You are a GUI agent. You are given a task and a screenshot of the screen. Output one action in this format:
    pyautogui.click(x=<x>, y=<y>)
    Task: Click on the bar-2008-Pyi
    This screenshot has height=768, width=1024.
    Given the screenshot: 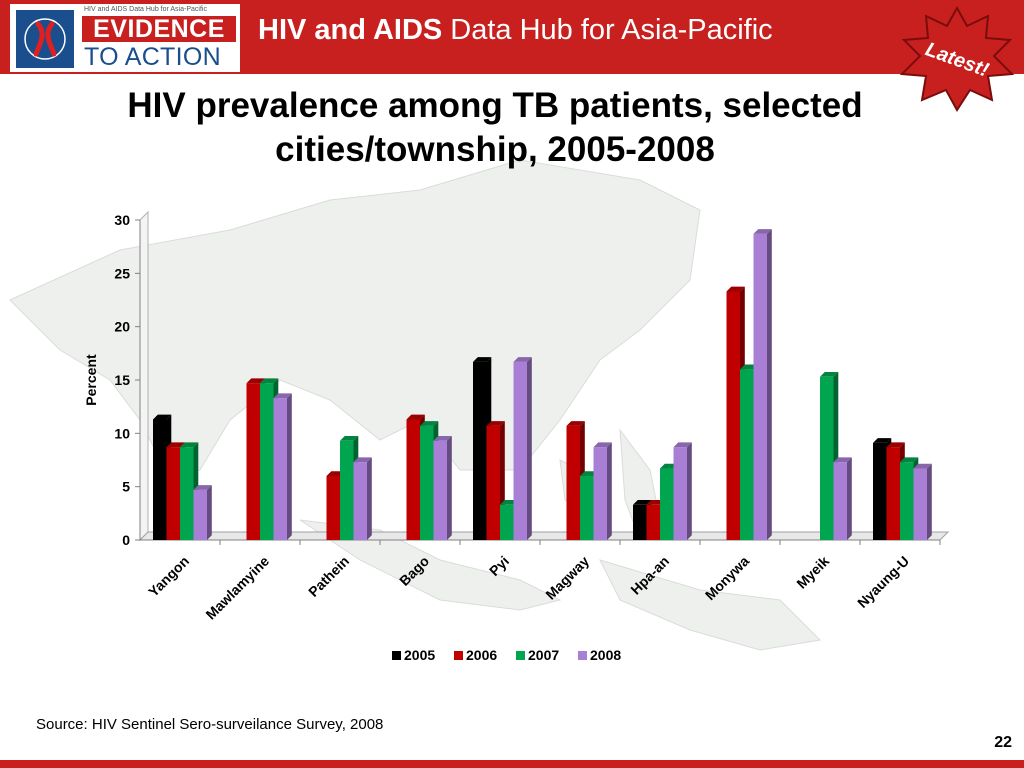 What is the action you would take?
    pyautogui.click(x=520, y=450)
    